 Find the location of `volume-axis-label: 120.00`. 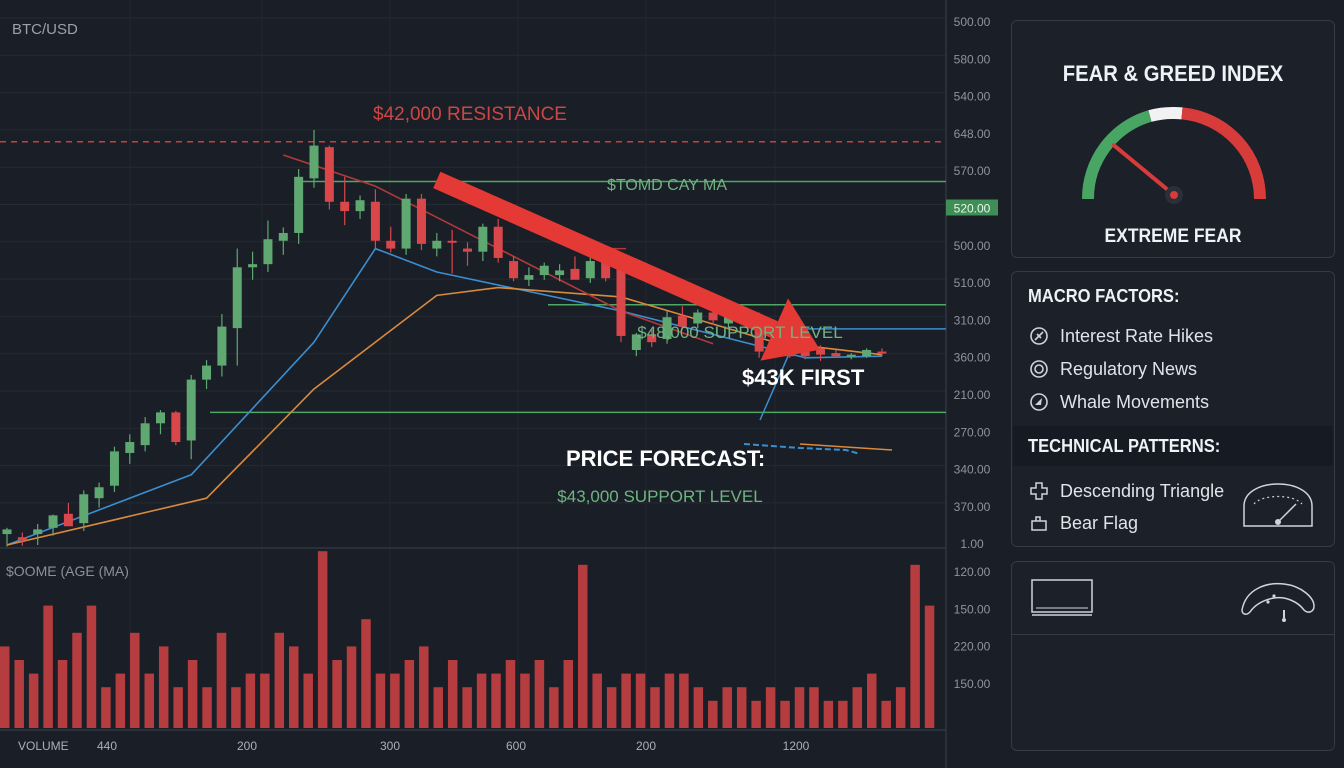

volume-axis-label: 120.00 is located at coordinates (972, 572).